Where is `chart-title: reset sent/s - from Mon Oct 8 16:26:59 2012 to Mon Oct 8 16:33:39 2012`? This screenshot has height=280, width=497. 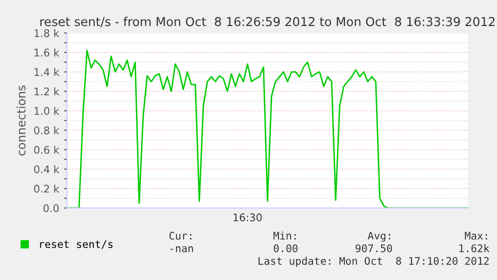
chart-title: reset sent/s - from Mon Oct 8 16:26:59 2012 to Mon Oct 8 16:33:39 2012 is located at coordinates (267, 22).